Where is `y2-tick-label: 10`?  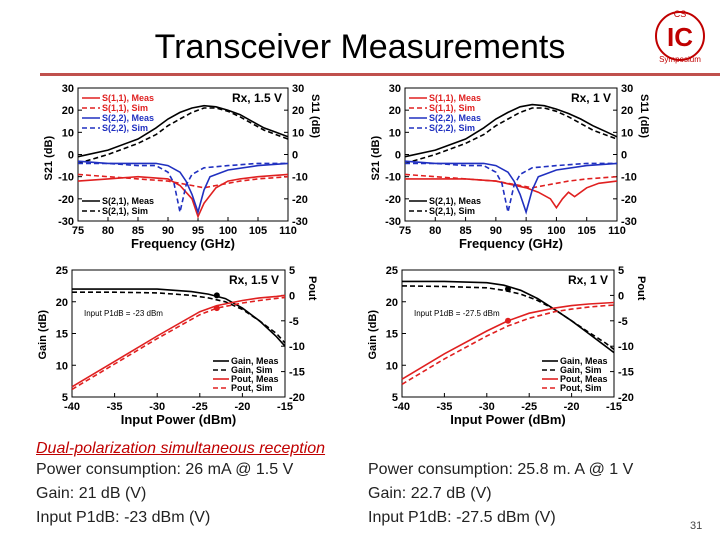
y2-tick-label: 10 is located at coordinates (298, 133).